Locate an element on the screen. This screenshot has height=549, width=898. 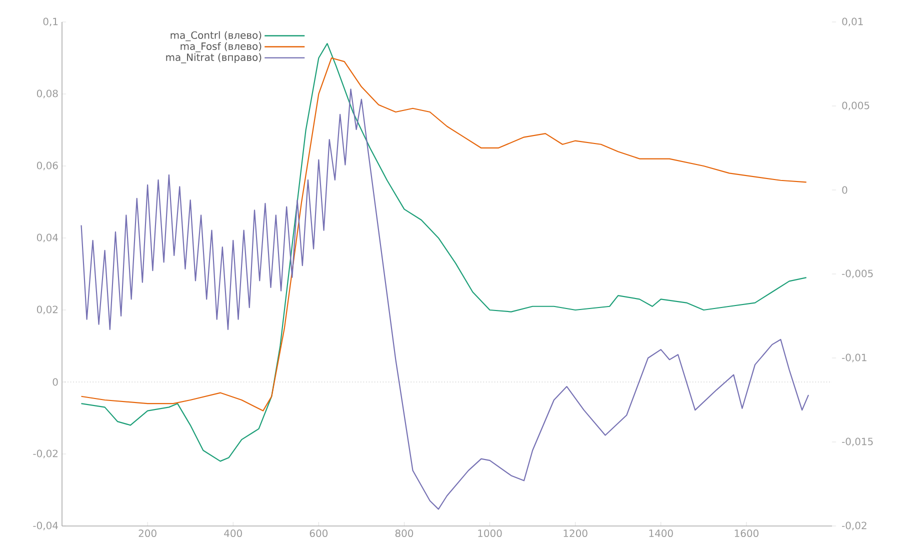
x-tick-label: 1200 is located at coordinates (576, 533).